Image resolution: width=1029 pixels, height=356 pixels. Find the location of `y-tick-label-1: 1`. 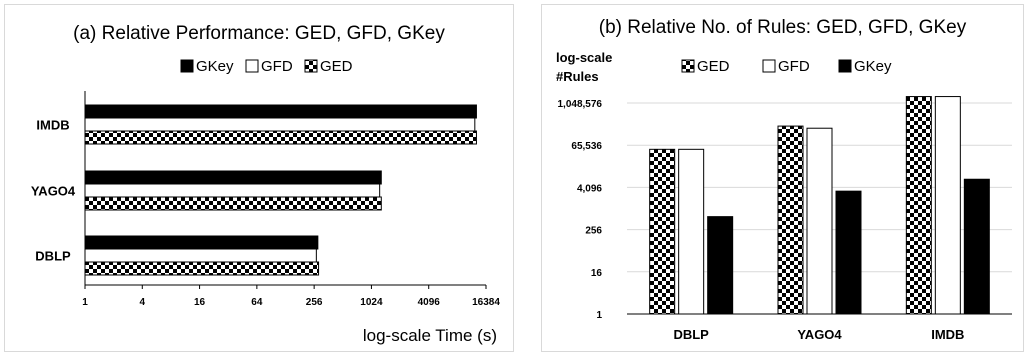

y-tick-label-1: 1 is located at coordinates (599, 315).